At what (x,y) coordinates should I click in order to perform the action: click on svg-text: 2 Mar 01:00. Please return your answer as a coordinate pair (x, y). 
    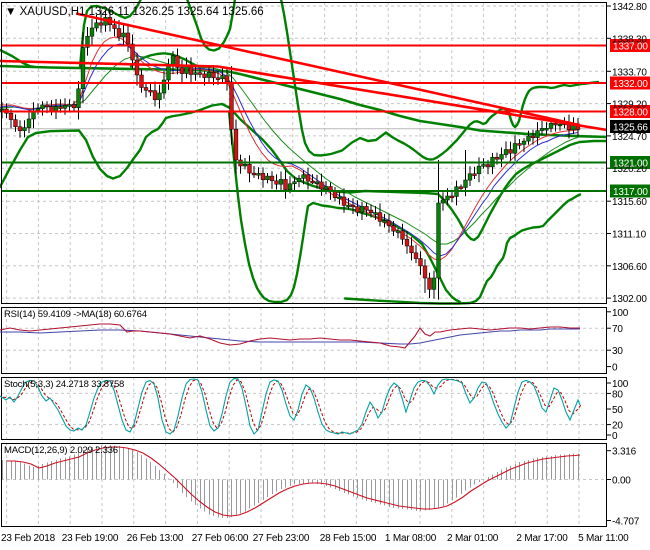
    Looking at the image, I should click on (473, 538).